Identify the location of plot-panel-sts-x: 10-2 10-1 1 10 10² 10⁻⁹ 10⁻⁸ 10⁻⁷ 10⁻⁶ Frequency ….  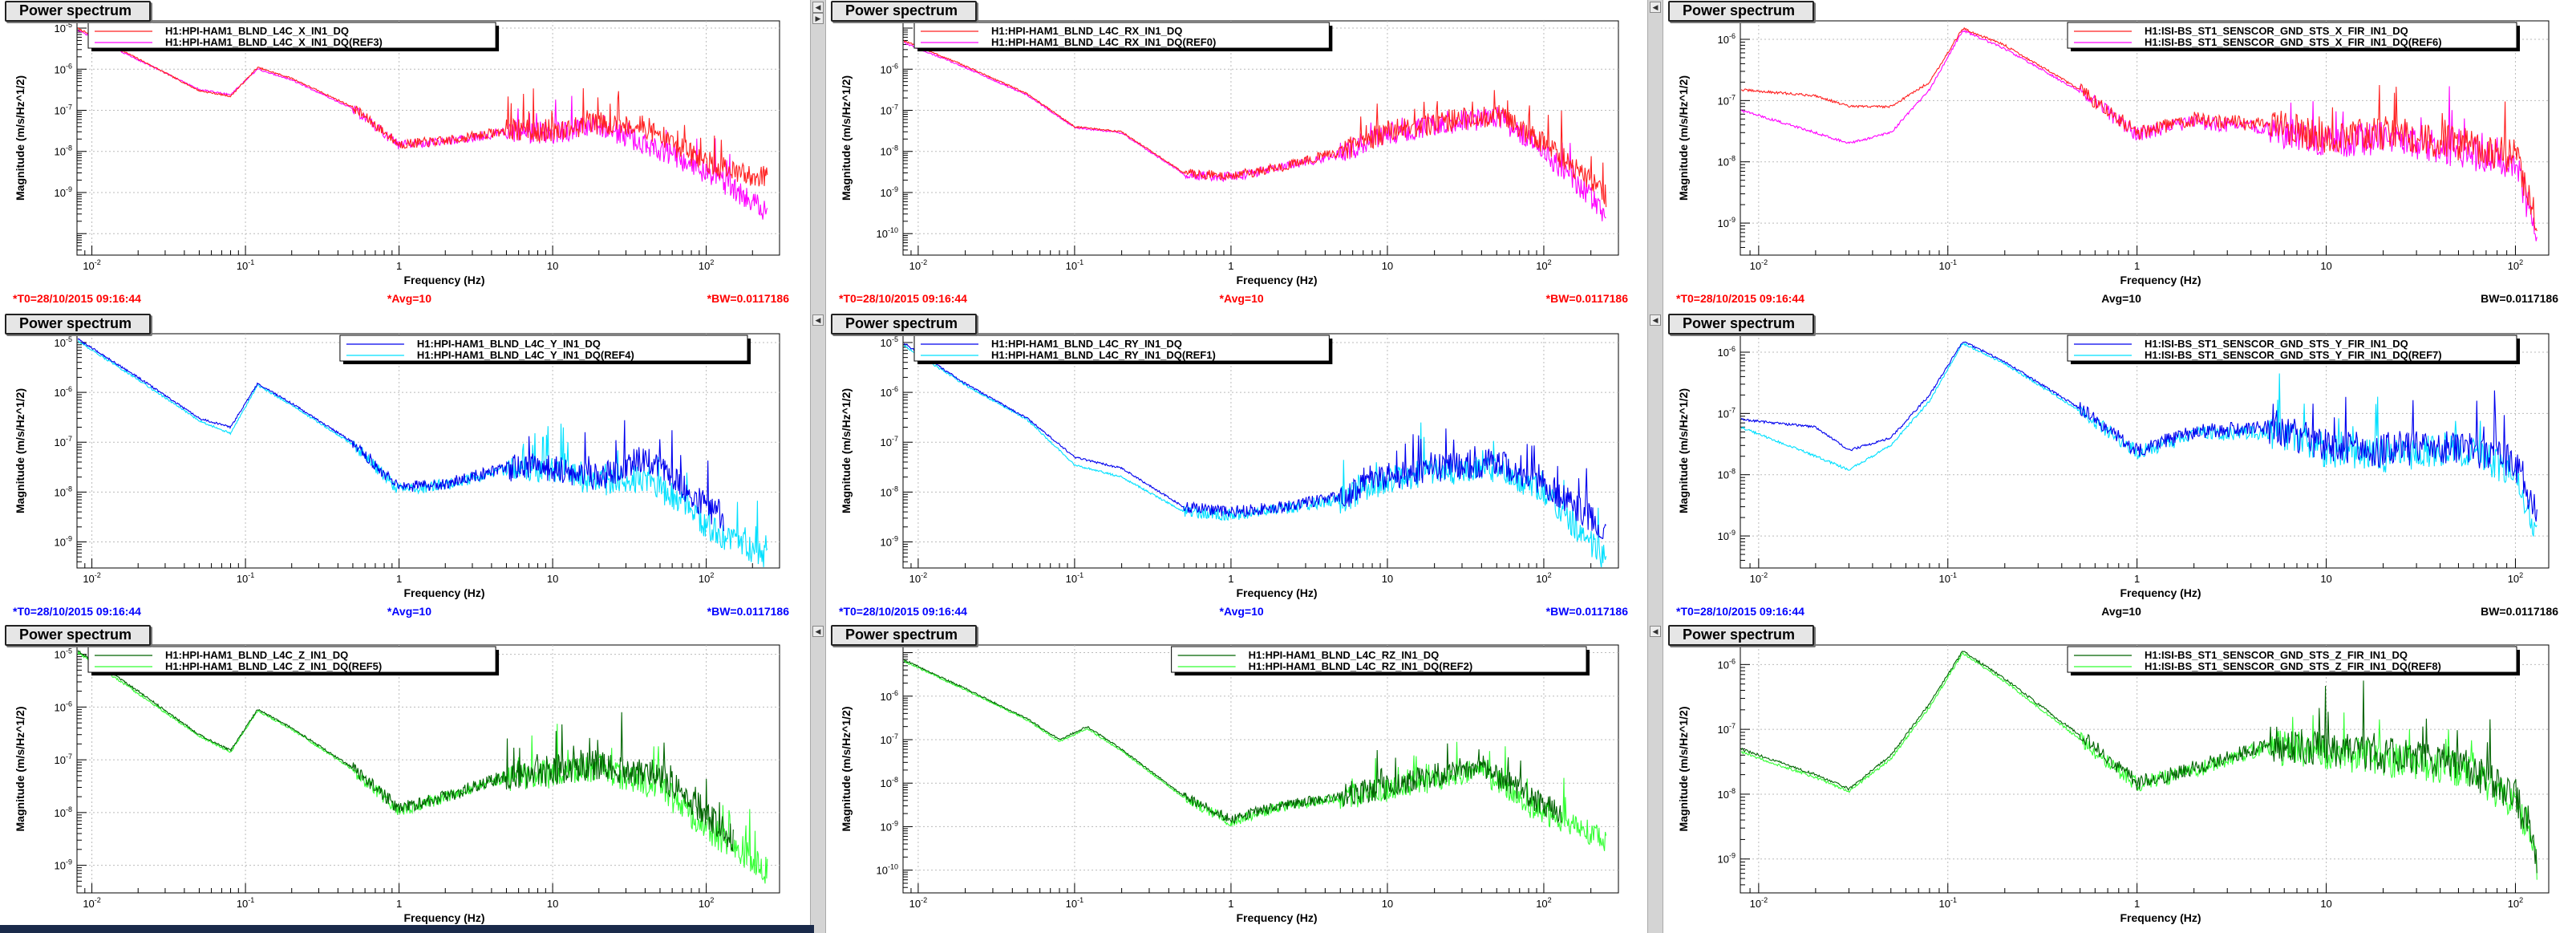
(2119, 155).